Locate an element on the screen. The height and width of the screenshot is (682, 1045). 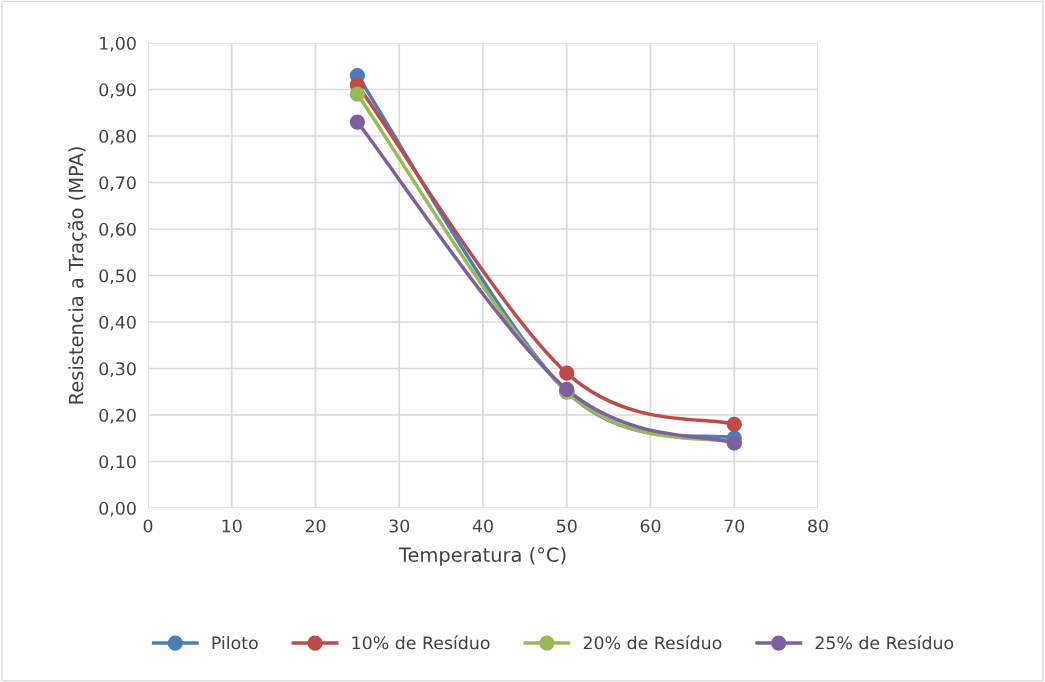
y-tick-label: 0,50 is located at coordinates (117, 277).